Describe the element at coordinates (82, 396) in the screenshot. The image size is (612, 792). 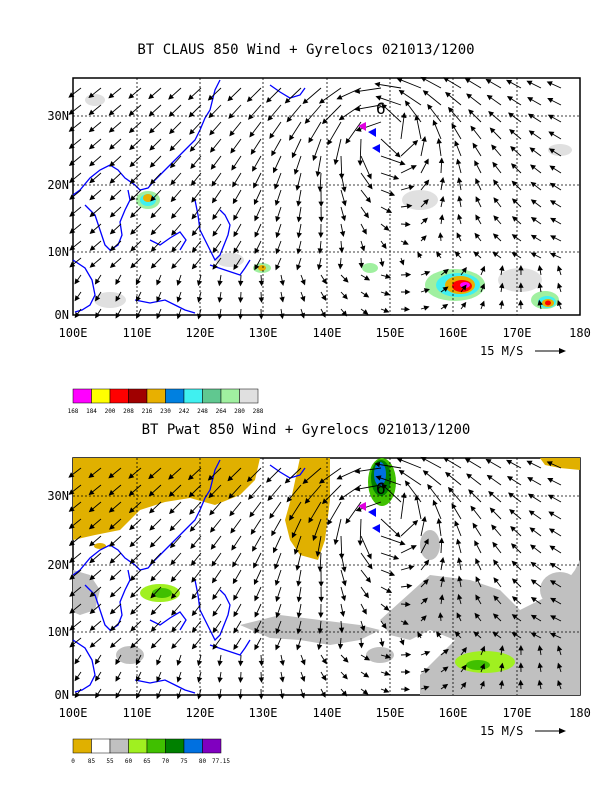
I see `colorbar-swatch` at that location.